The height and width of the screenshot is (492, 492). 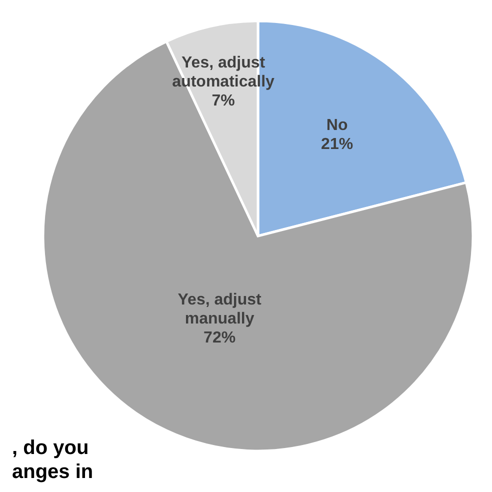 What do you see at coordinates (220, 309) in the screenshot?
I see `slice-label: Yes, adjust manually` at bounding box center [220, 309].